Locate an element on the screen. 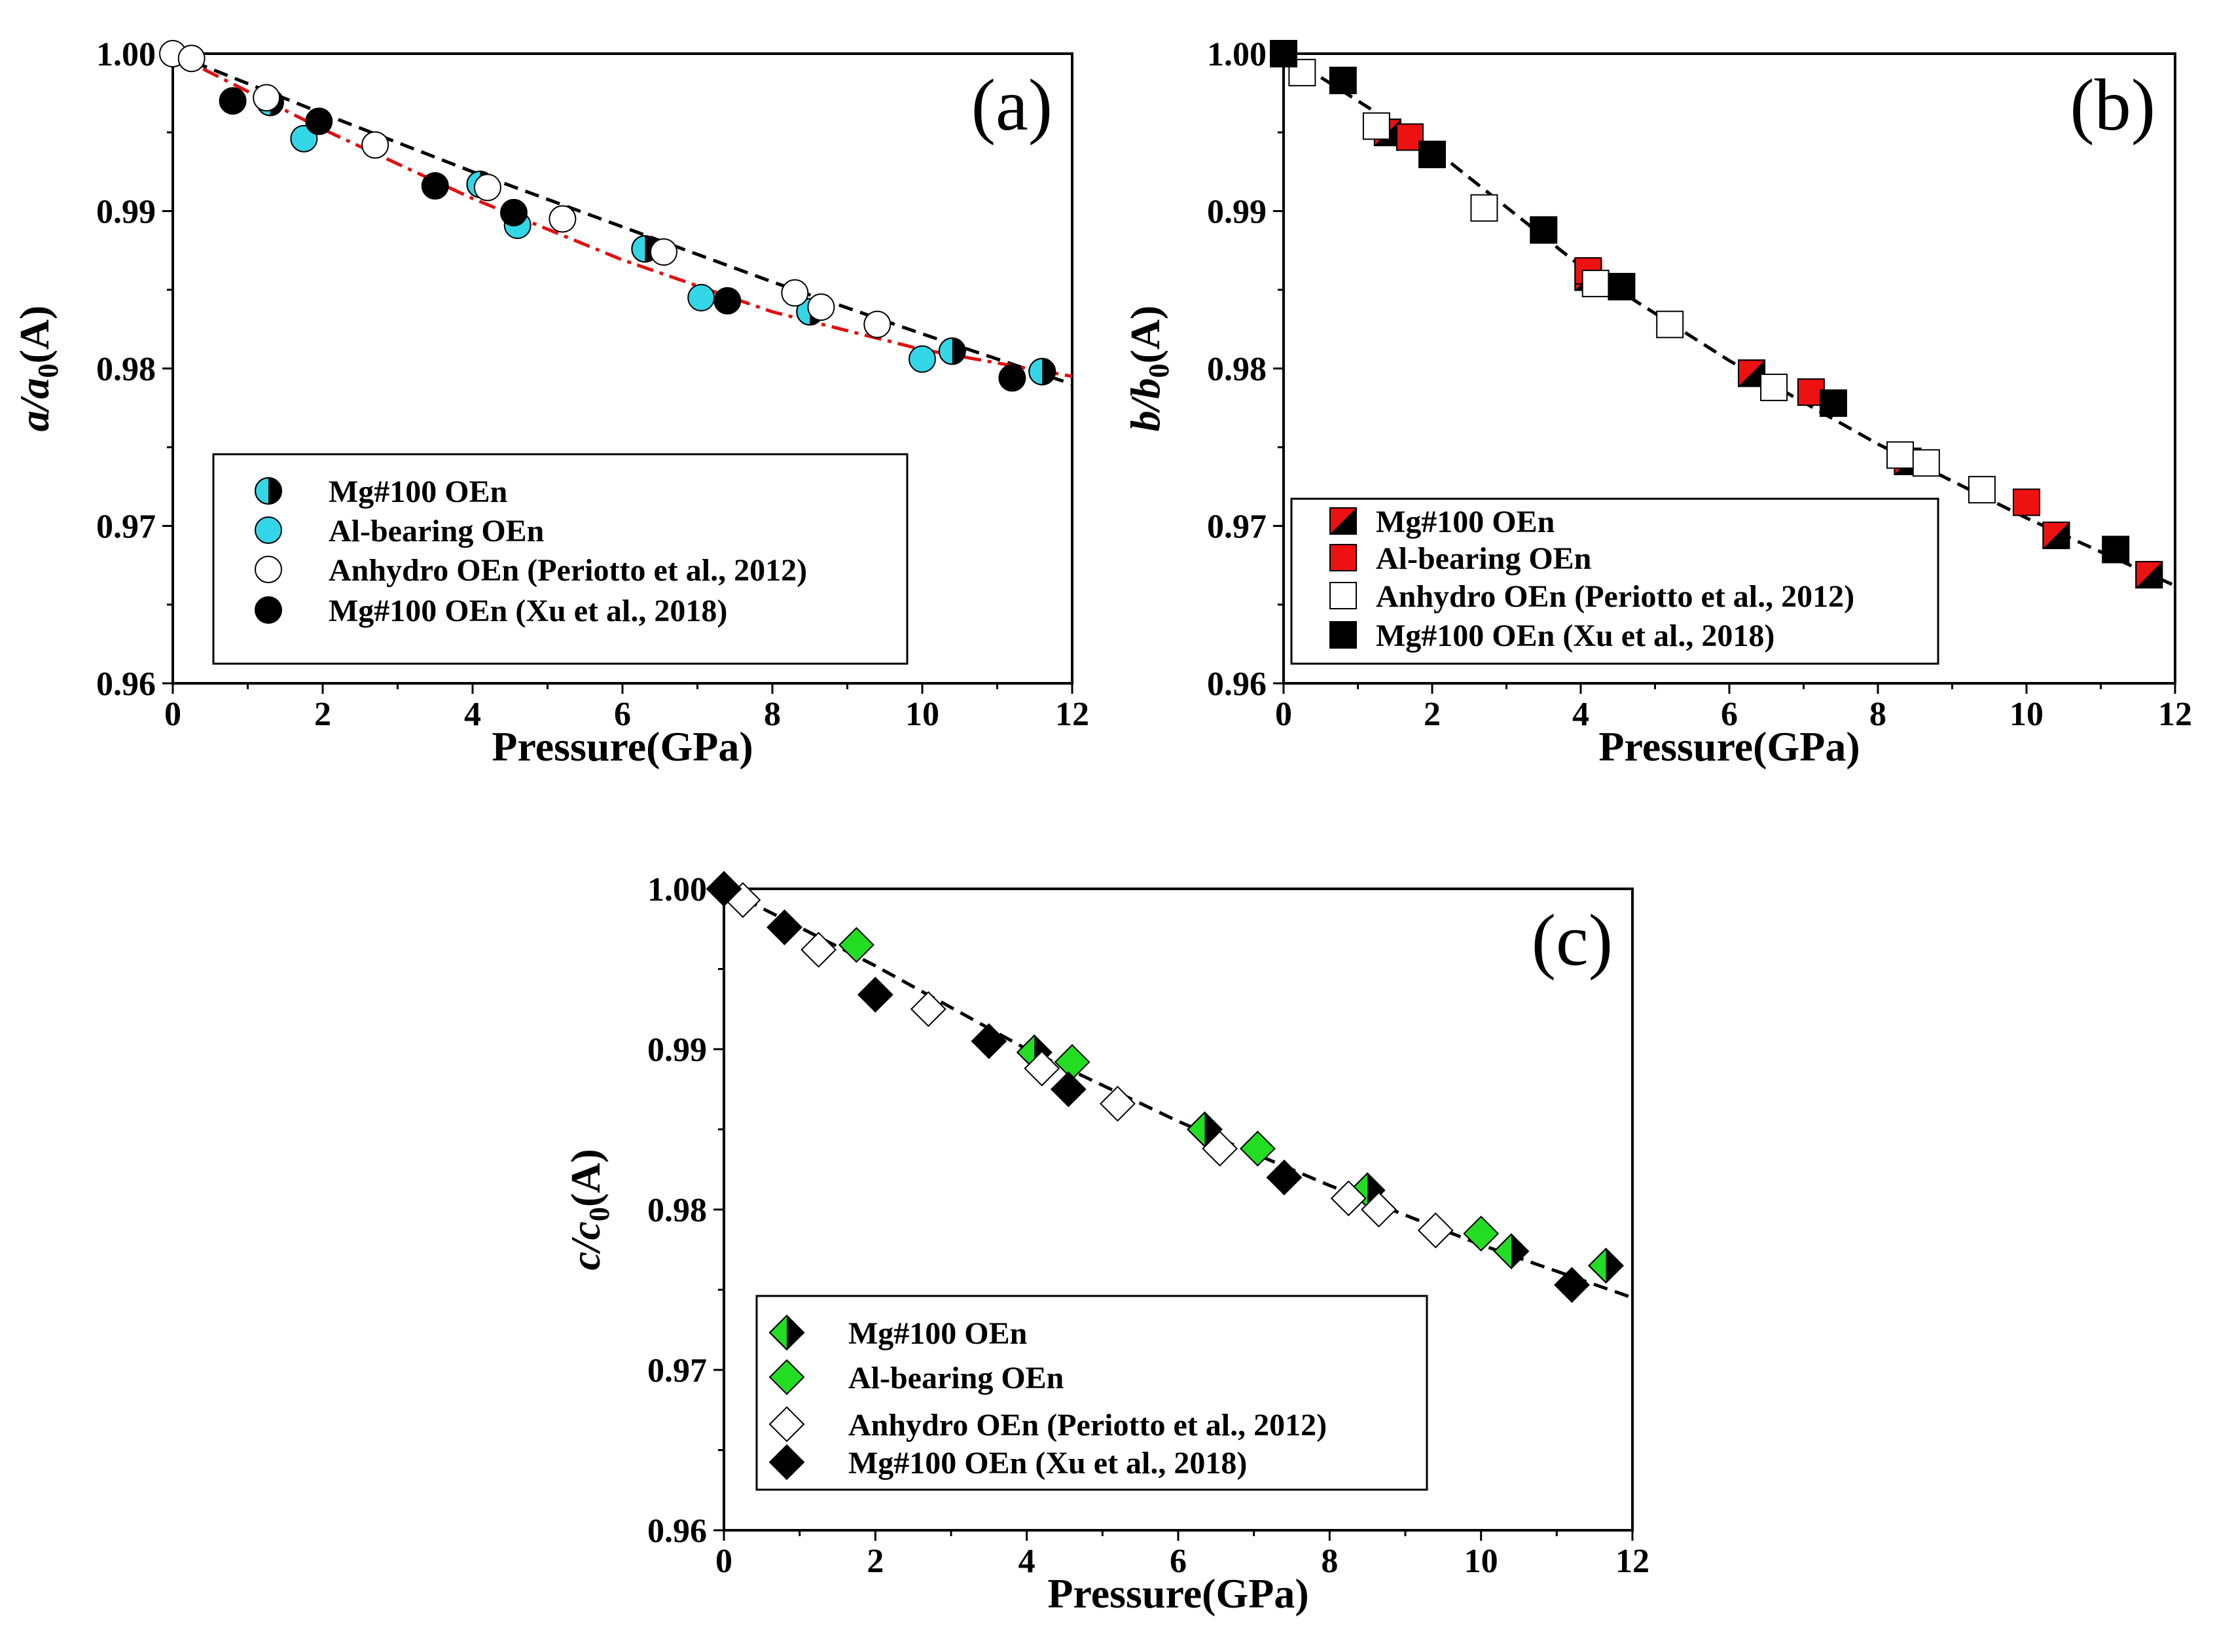  y-axis-title-suffix: (A) is located at coordinates (1145, 335).